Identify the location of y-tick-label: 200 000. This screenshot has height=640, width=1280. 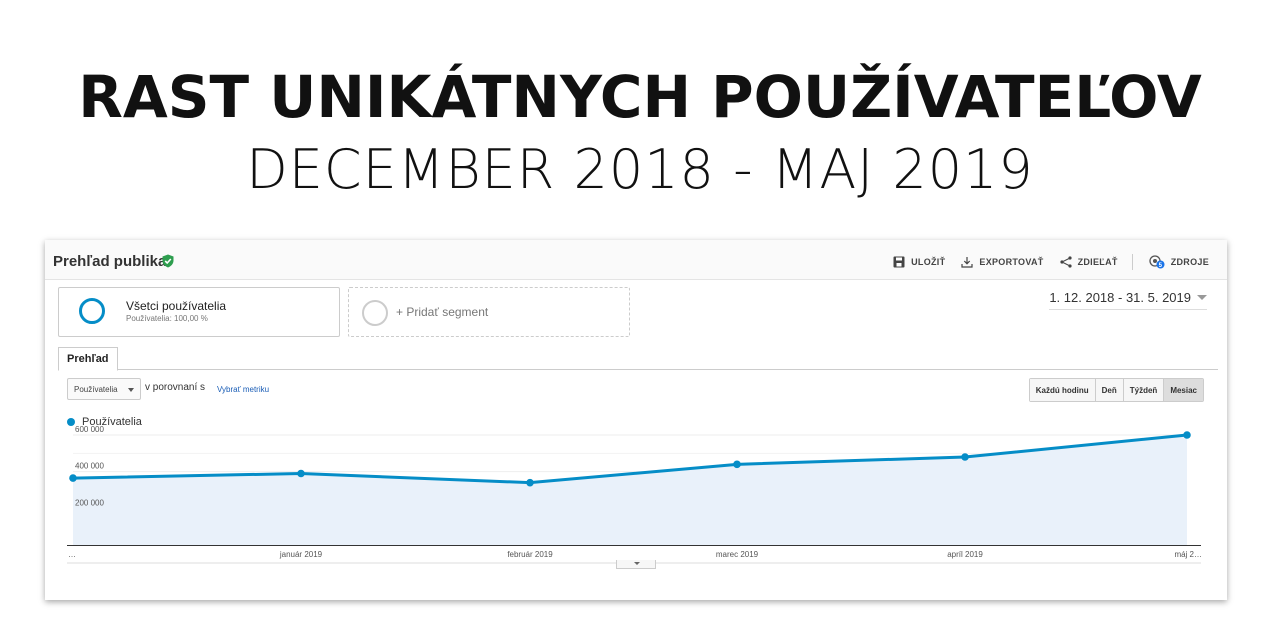
(89, 502).